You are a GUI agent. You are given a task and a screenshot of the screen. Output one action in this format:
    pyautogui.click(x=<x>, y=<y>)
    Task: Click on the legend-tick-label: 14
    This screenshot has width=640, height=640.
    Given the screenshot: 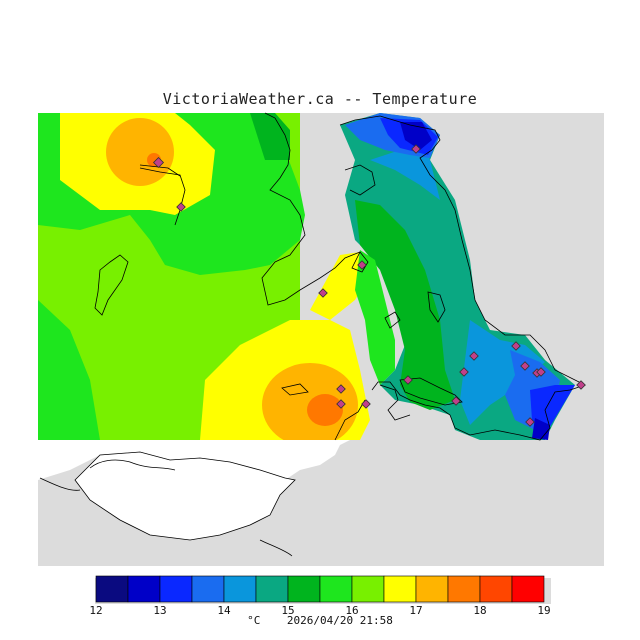 What is the action you would take?
    pyautogui.click(x=224, y=610)
    